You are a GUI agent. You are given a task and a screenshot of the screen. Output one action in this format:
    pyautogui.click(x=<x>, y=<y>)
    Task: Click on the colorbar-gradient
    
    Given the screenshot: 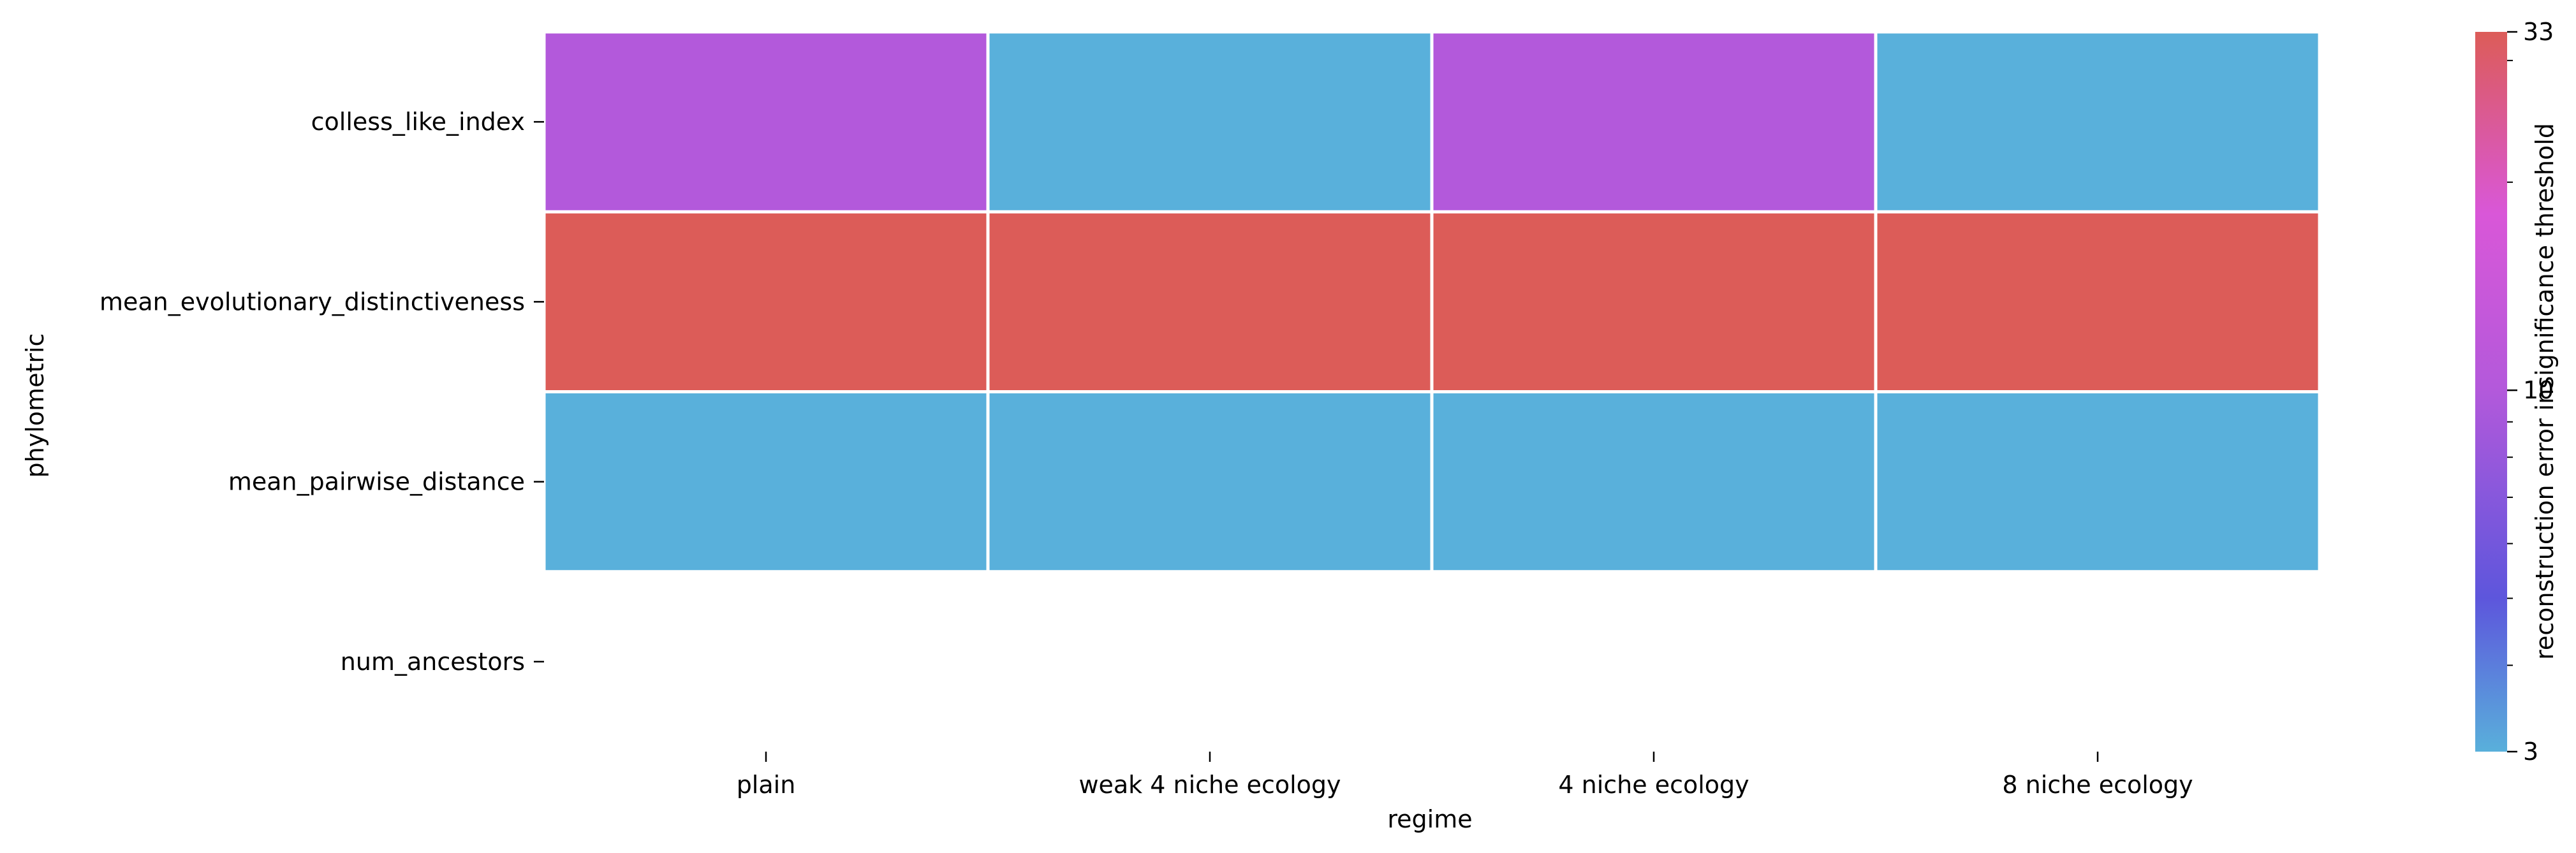 What is the action you would take?
    pyautogui.click(x=2491, y=392)
    